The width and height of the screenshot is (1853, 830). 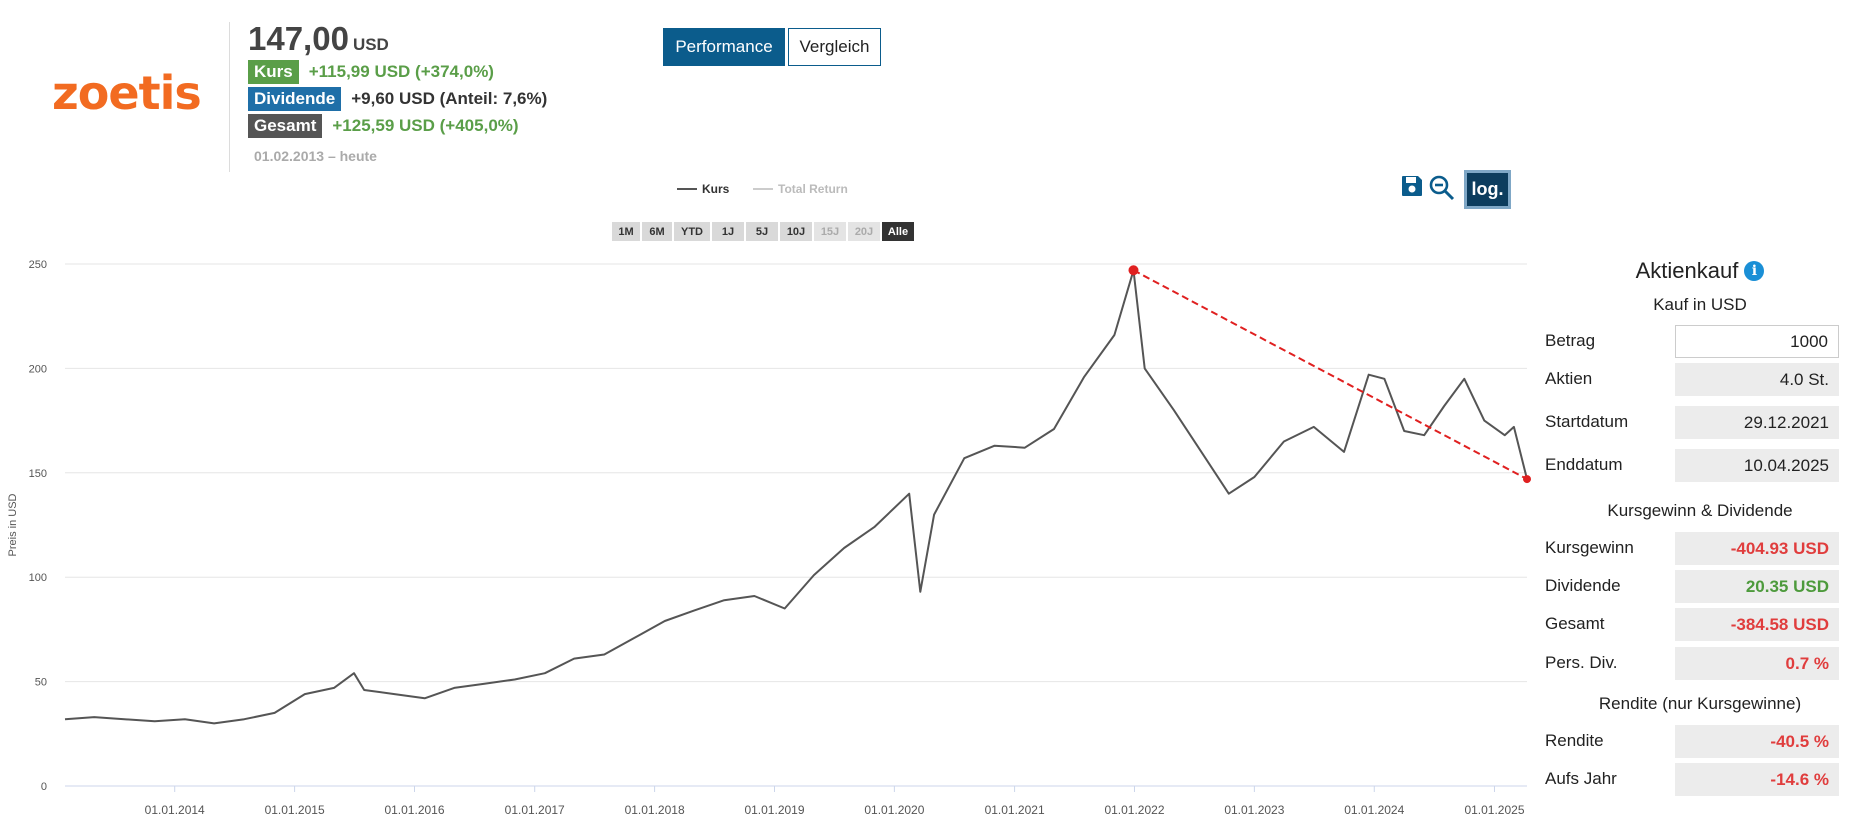 What do you see at coordinates (834, 47) in the screenshot?
I see `tab-vergleich: Vergleich` at bounding box center [834, 47].